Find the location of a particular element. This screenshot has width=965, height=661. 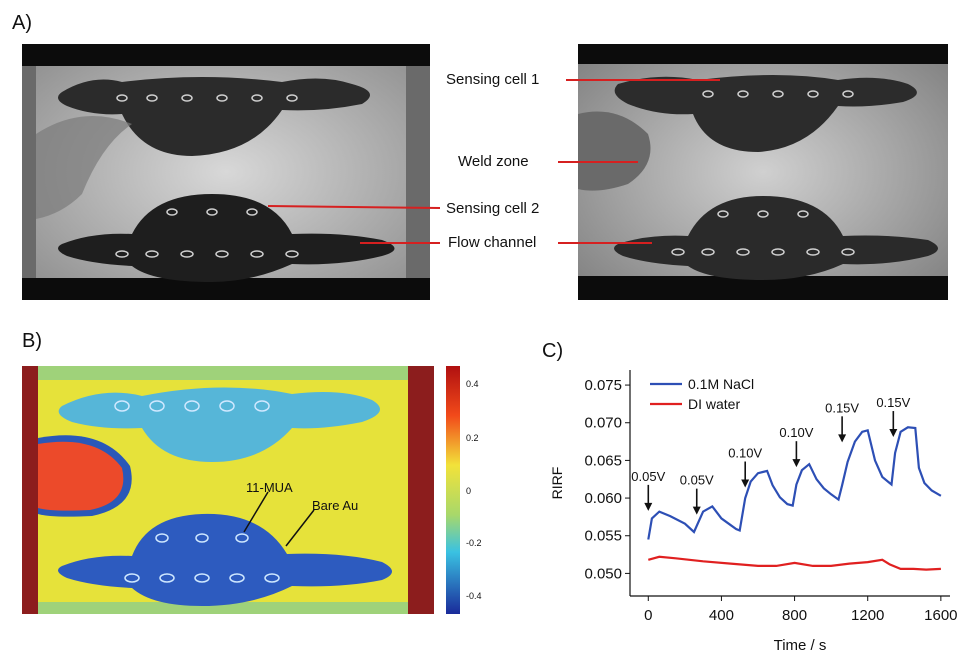

annotation-line-11-mua is located at coordinates (256, 512).